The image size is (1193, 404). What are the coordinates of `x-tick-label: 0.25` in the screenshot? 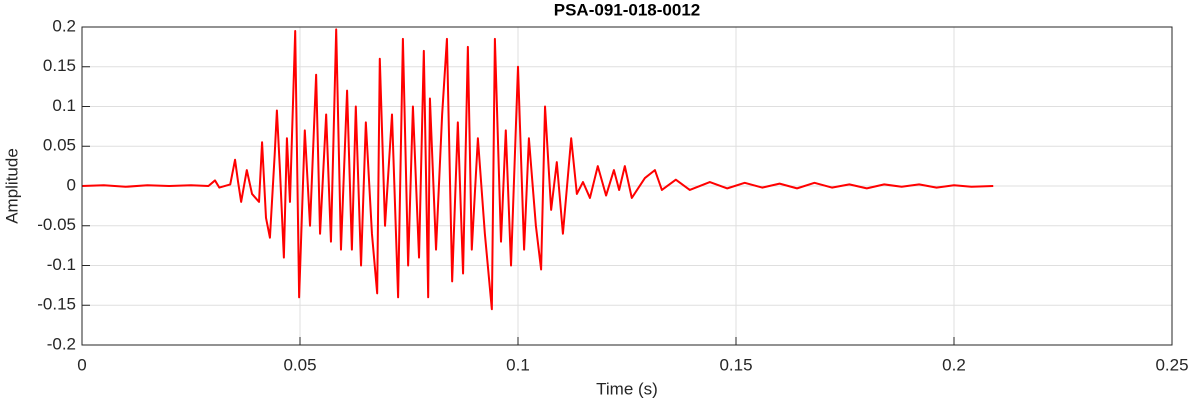 It's located at (1171, 364).